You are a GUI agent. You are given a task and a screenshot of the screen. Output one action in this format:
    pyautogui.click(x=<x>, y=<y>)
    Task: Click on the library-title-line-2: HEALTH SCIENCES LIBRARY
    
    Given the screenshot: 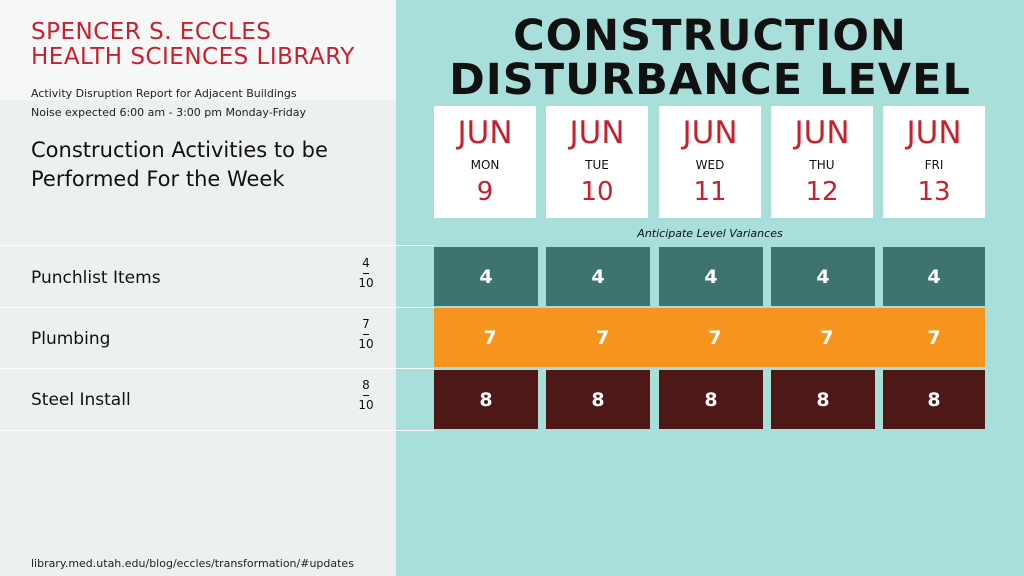 What is the action you would take?
    pyautogui.click(x=193, y=57)
    